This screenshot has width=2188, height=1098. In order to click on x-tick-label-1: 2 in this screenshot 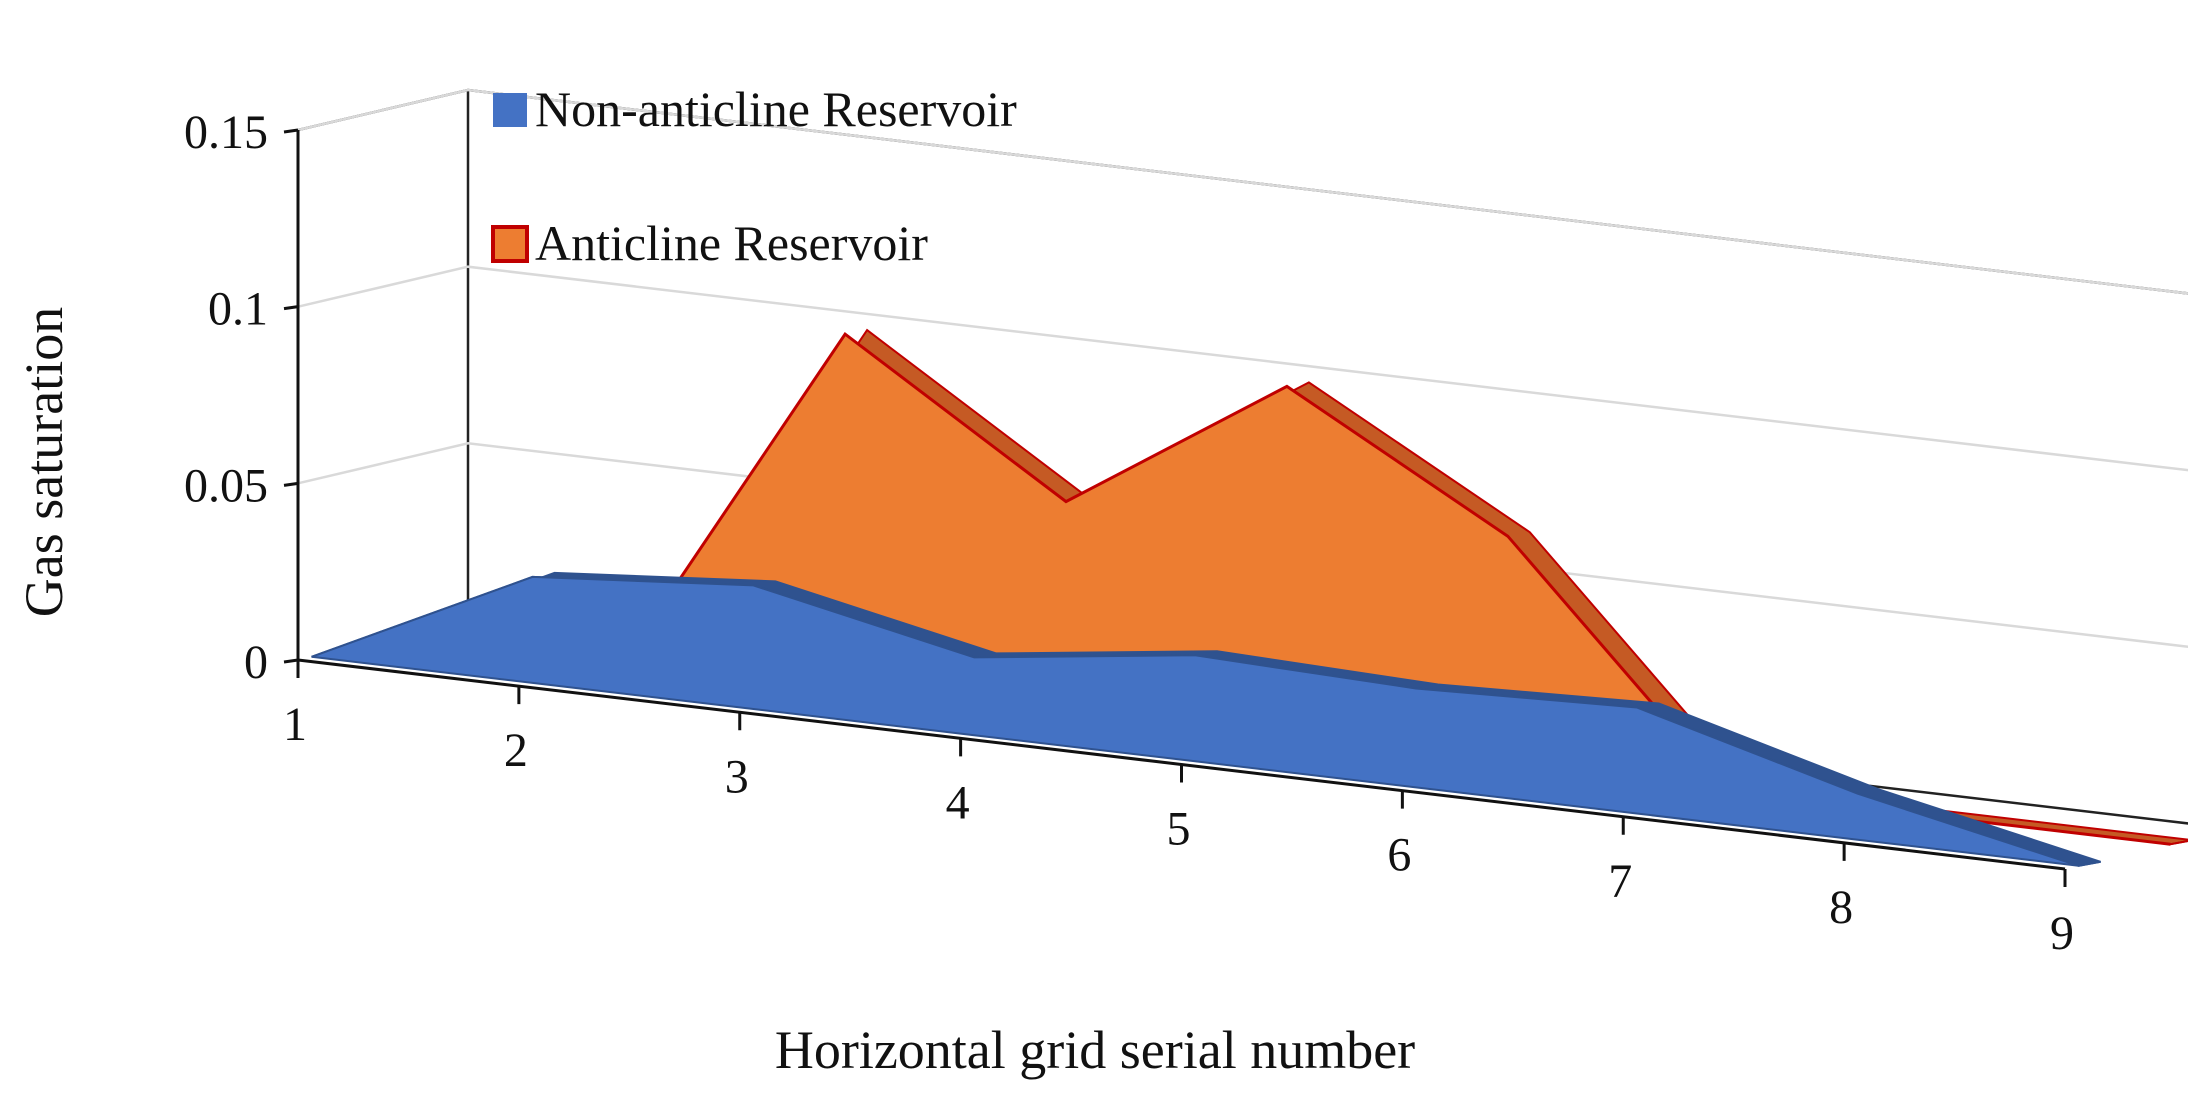, I will do `click(516, 750)`.